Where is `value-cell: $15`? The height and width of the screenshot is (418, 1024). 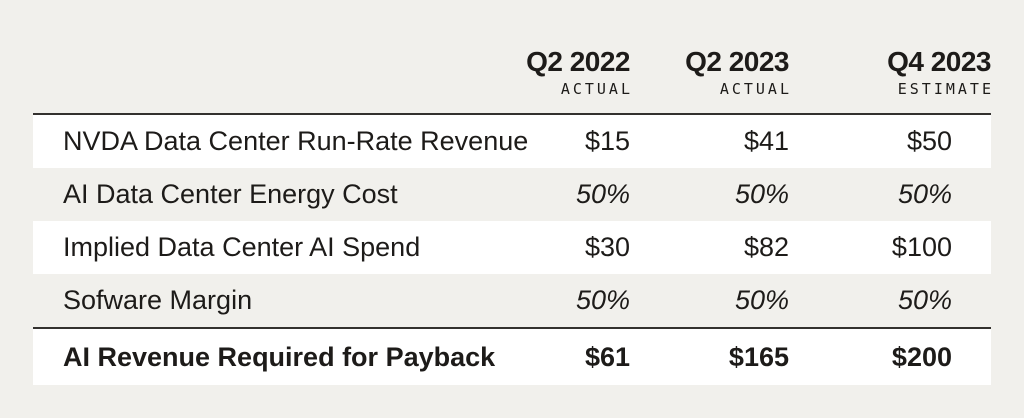 value-cell: $15 is located at coordinates (607, 141).